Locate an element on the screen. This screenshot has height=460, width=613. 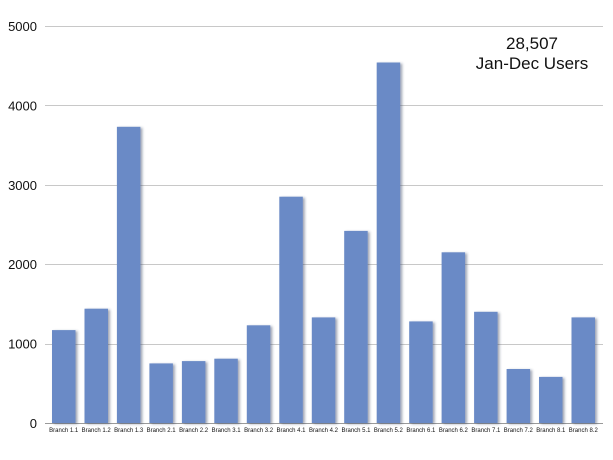
x-tick-label: Branch 3.1 is located at coordinates (227, 431).